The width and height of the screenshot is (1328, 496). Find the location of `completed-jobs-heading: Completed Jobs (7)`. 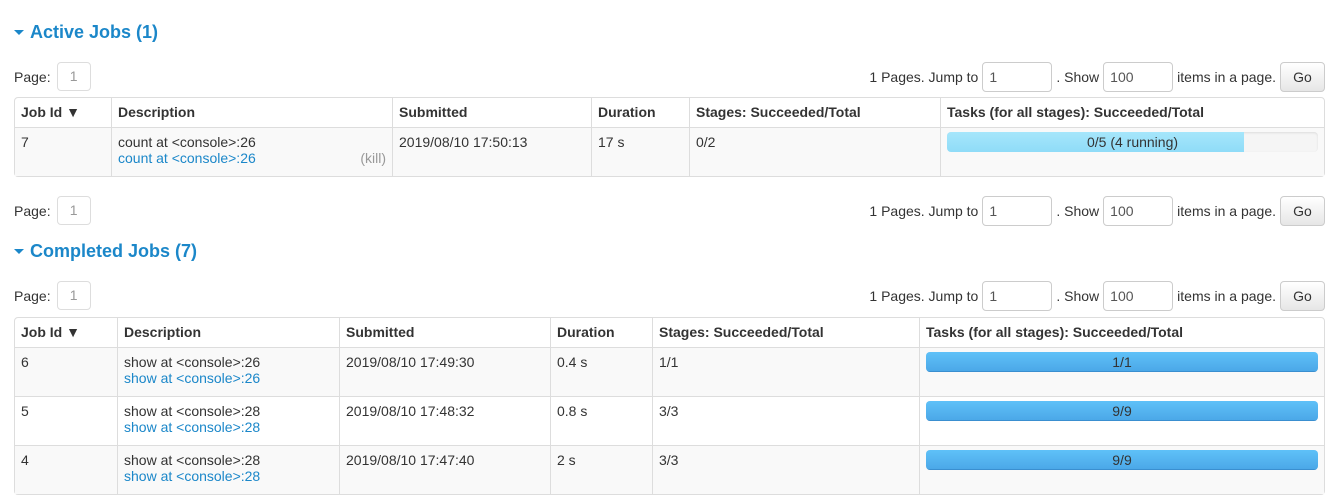

completed-jobs-heading: Completed Jobs (7) is located at coordinates (669, 251).